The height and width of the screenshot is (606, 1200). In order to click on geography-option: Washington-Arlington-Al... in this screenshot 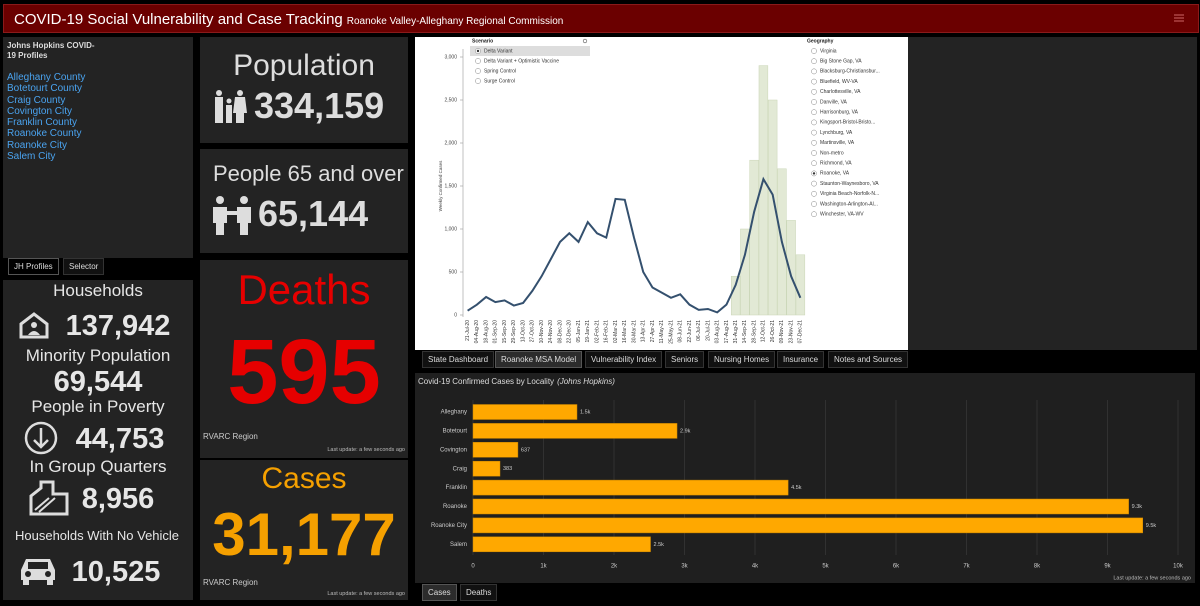, I will do `click(849, 204)`.